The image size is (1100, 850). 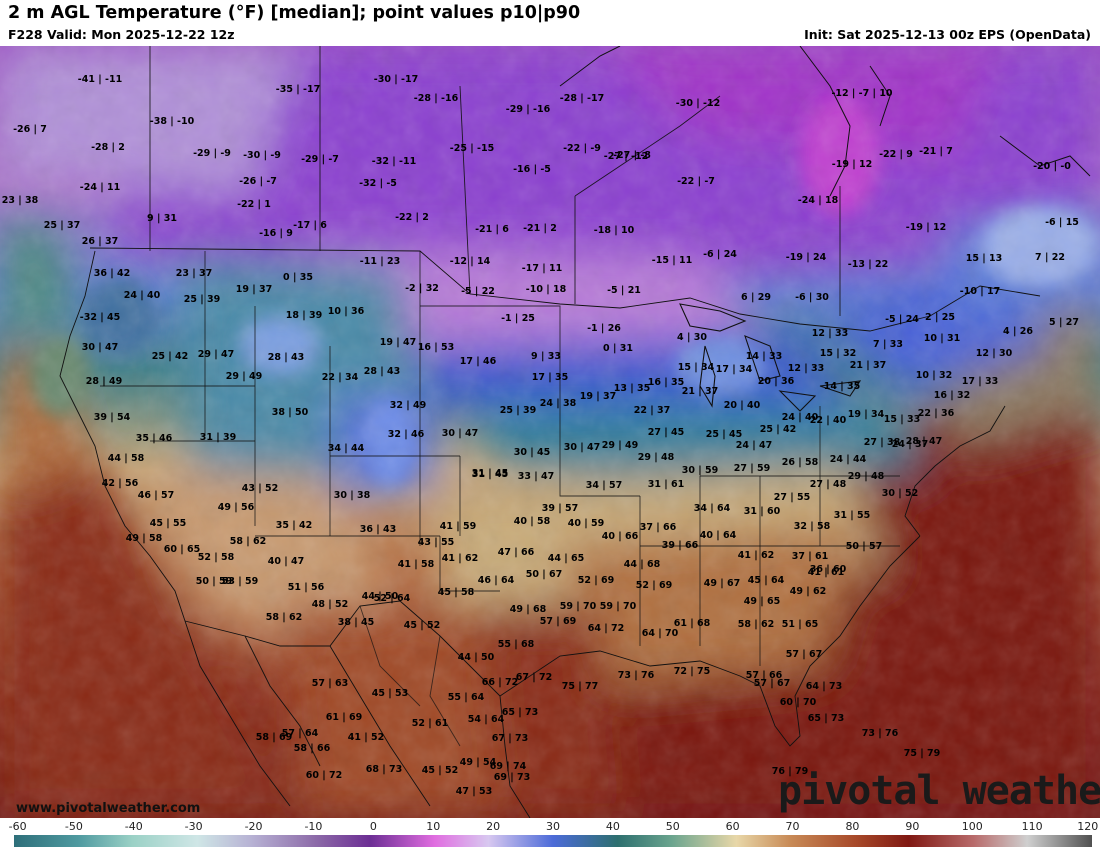 What do you see at coordinates (754, 445) in the screenshot?
I see `point-value-label: 24 | 47` at bounding box center [754, 445].